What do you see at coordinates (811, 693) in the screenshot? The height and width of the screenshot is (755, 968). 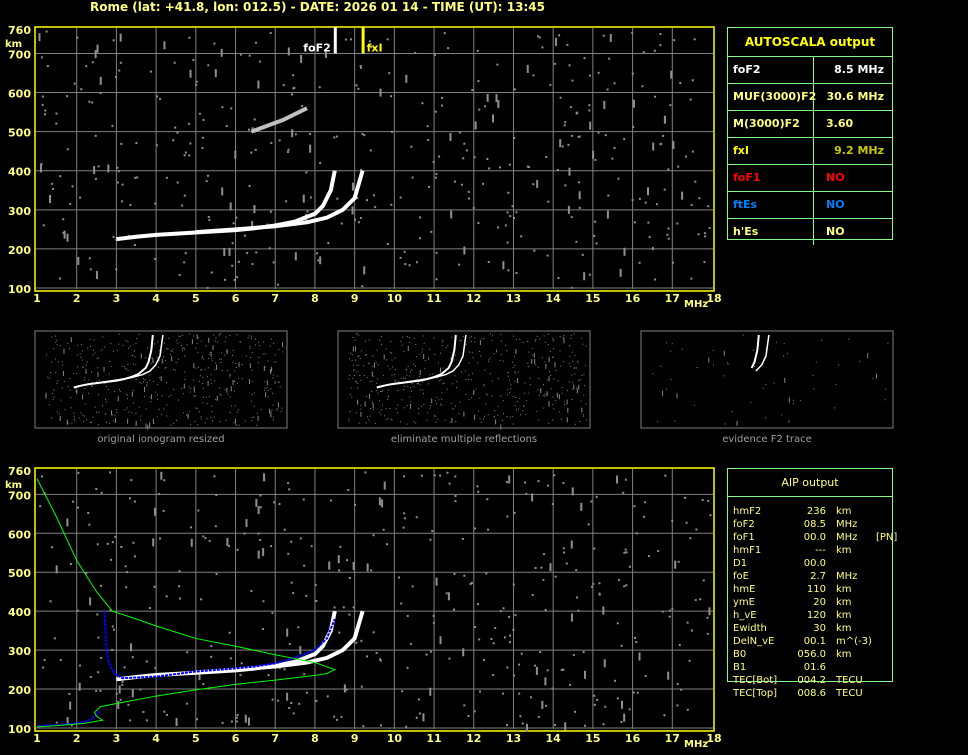 I see `aip-cell: 008.6` at bounding box center [811, 693].